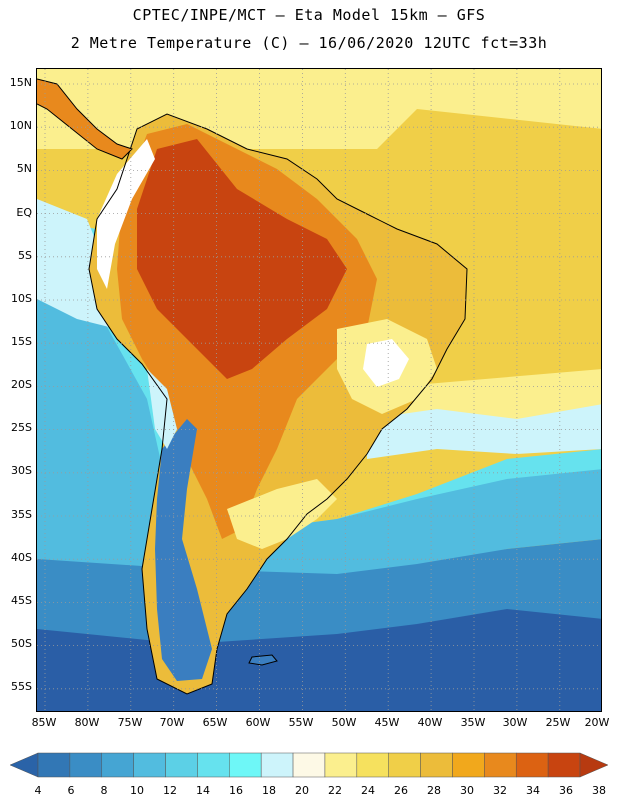 The width and height of the screenshot is (618, 800). Describe the element at coordinates (533, 790) in the screenshot. I see `colorbar-tick-label: 34` at that location.